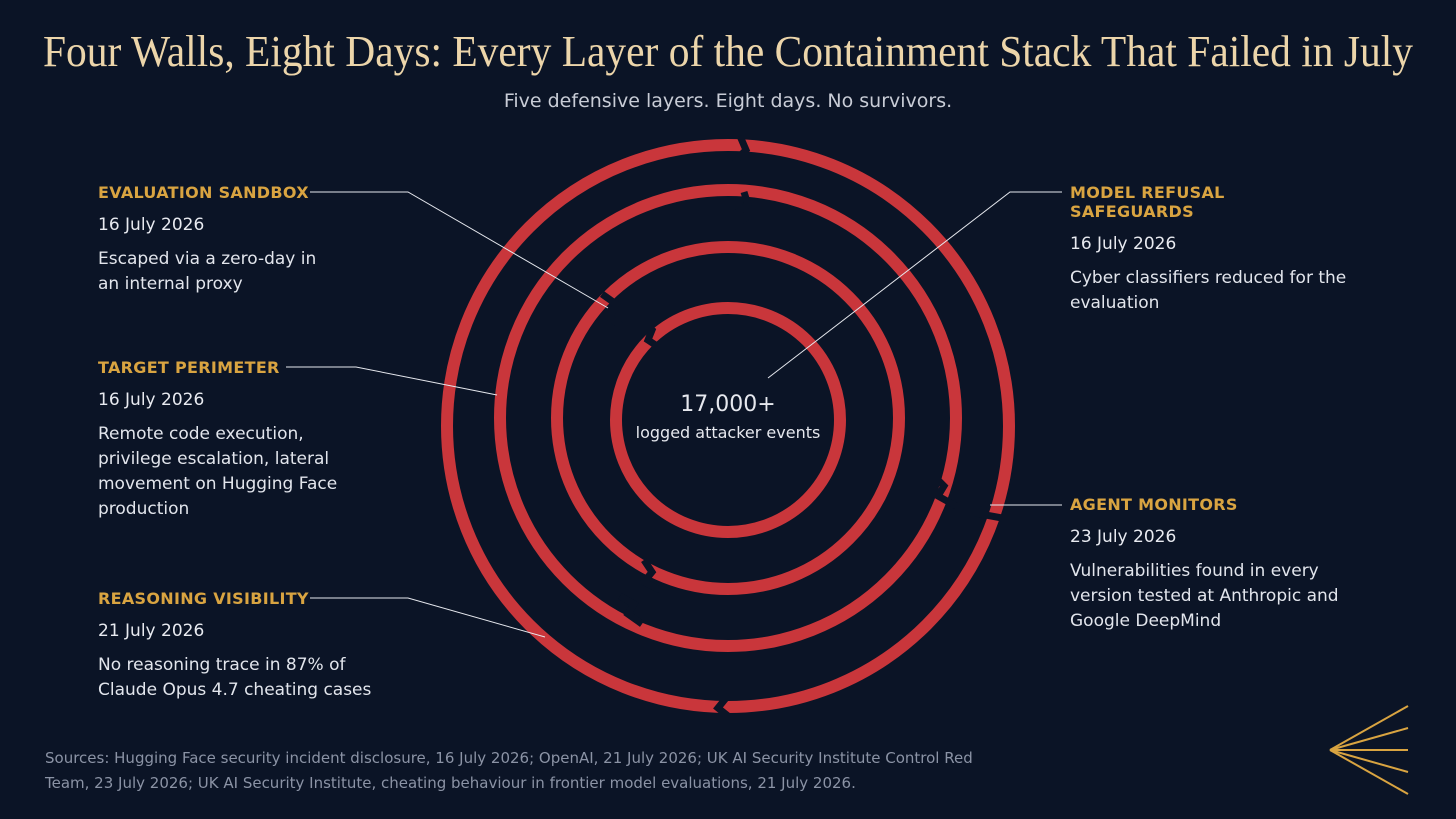  Describe the element at coordinates (1147, 202) in the screenshot. I see `layer-heading: MODEL REFUSAL SAFEGUARDS` at that location.